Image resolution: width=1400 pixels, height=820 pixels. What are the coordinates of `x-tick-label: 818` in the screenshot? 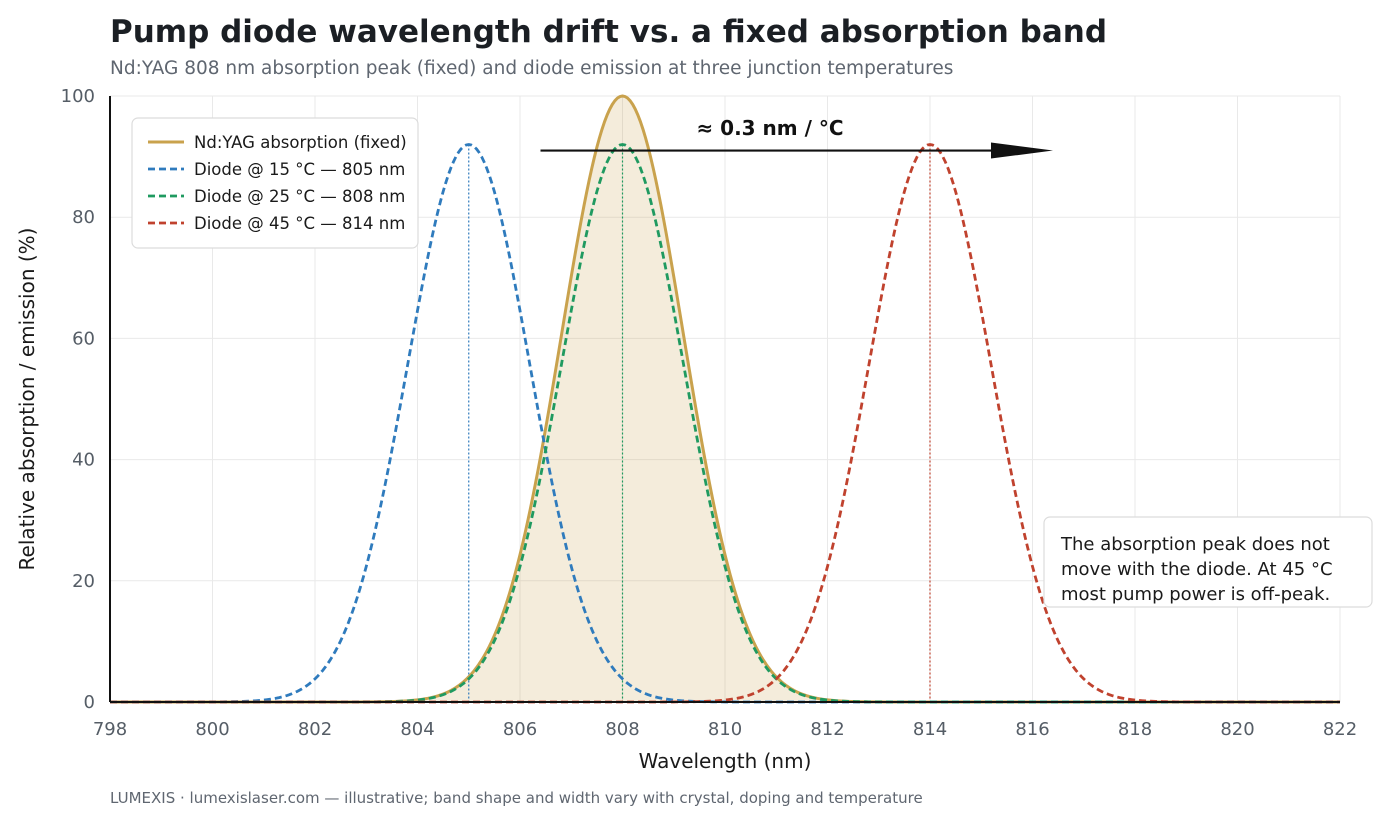 It's located at (1135, 729).